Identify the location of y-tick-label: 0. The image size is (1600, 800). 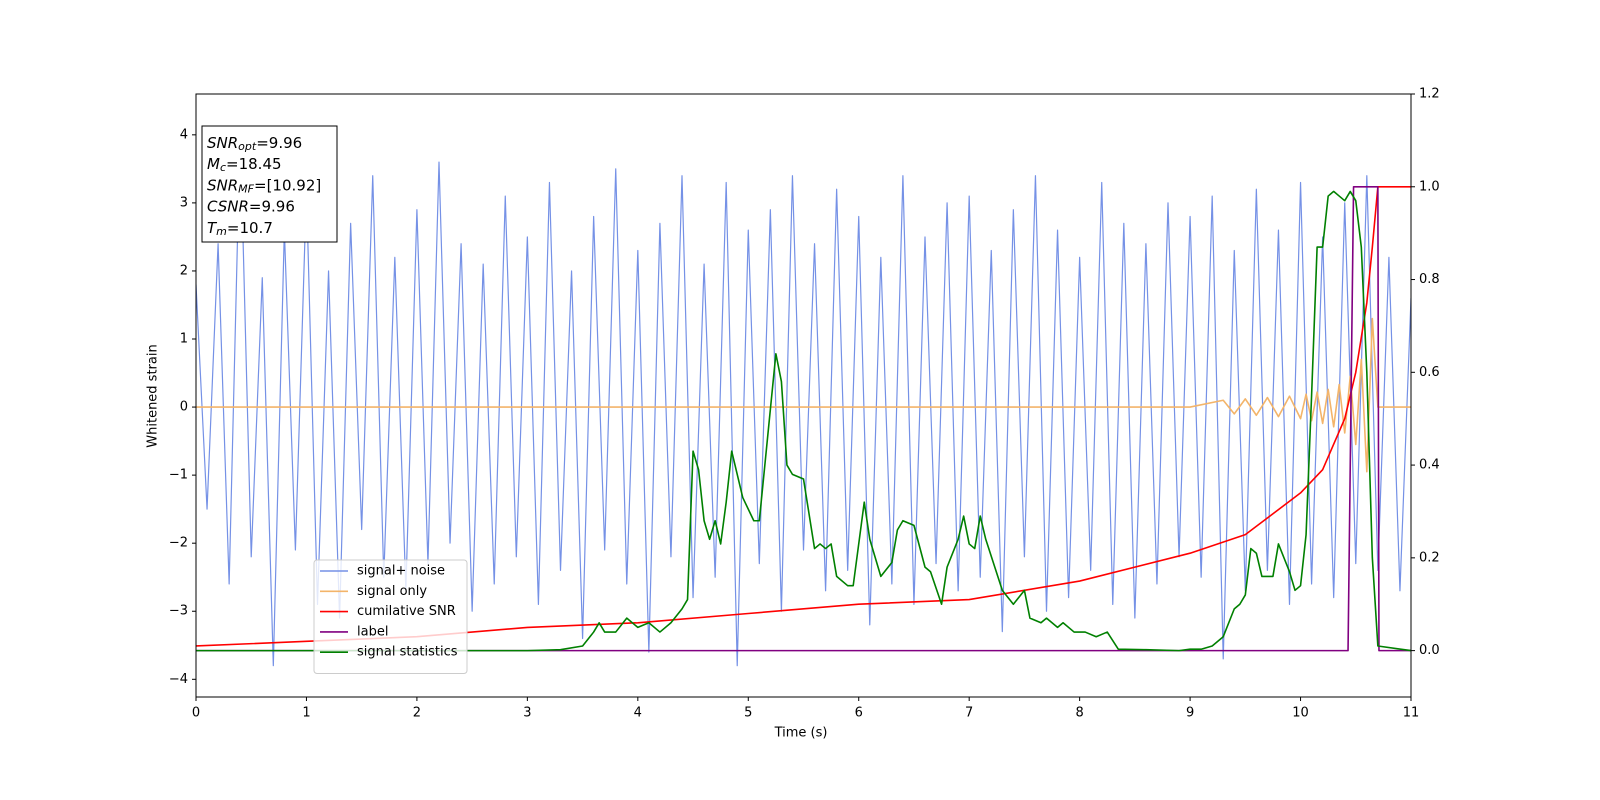
(184, 407).